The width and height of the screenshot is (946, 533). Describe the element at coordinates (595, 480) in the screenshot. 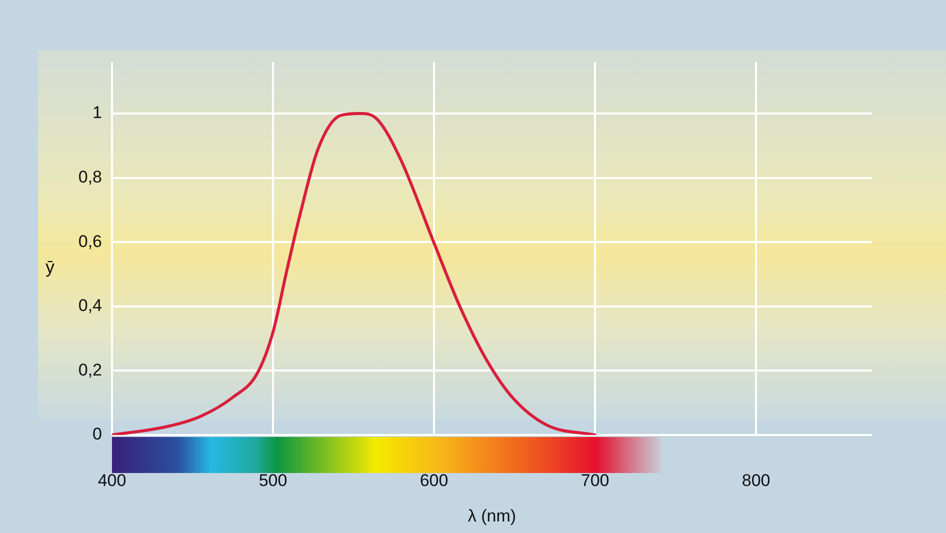

I see `x-tick-label: 700` at that location.